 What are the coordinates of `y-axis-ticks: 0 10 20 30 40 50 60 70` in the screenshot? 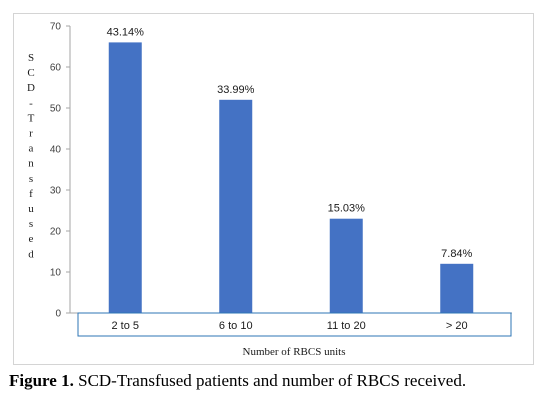 It's located at (60, 171).